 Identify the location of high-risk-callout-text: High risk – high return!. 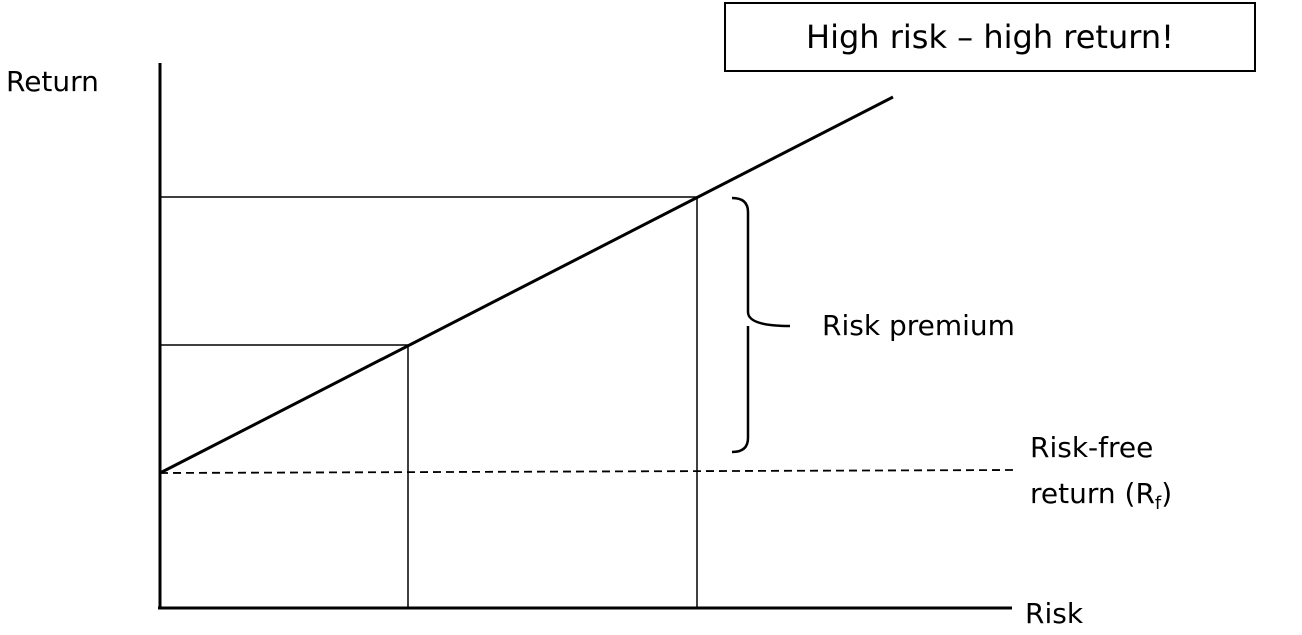
(990, 37).